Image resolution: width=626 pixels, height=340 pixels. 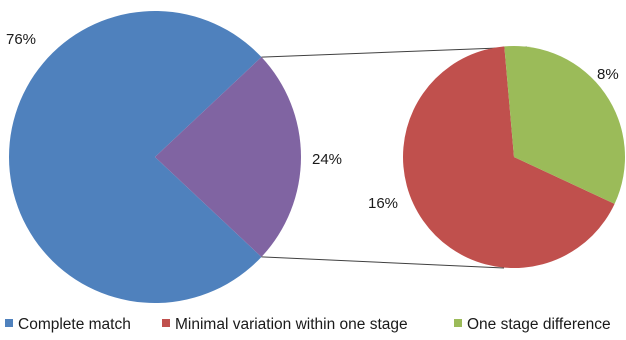 I want to click on connector-line-bottom, so click(x=383, y=262).